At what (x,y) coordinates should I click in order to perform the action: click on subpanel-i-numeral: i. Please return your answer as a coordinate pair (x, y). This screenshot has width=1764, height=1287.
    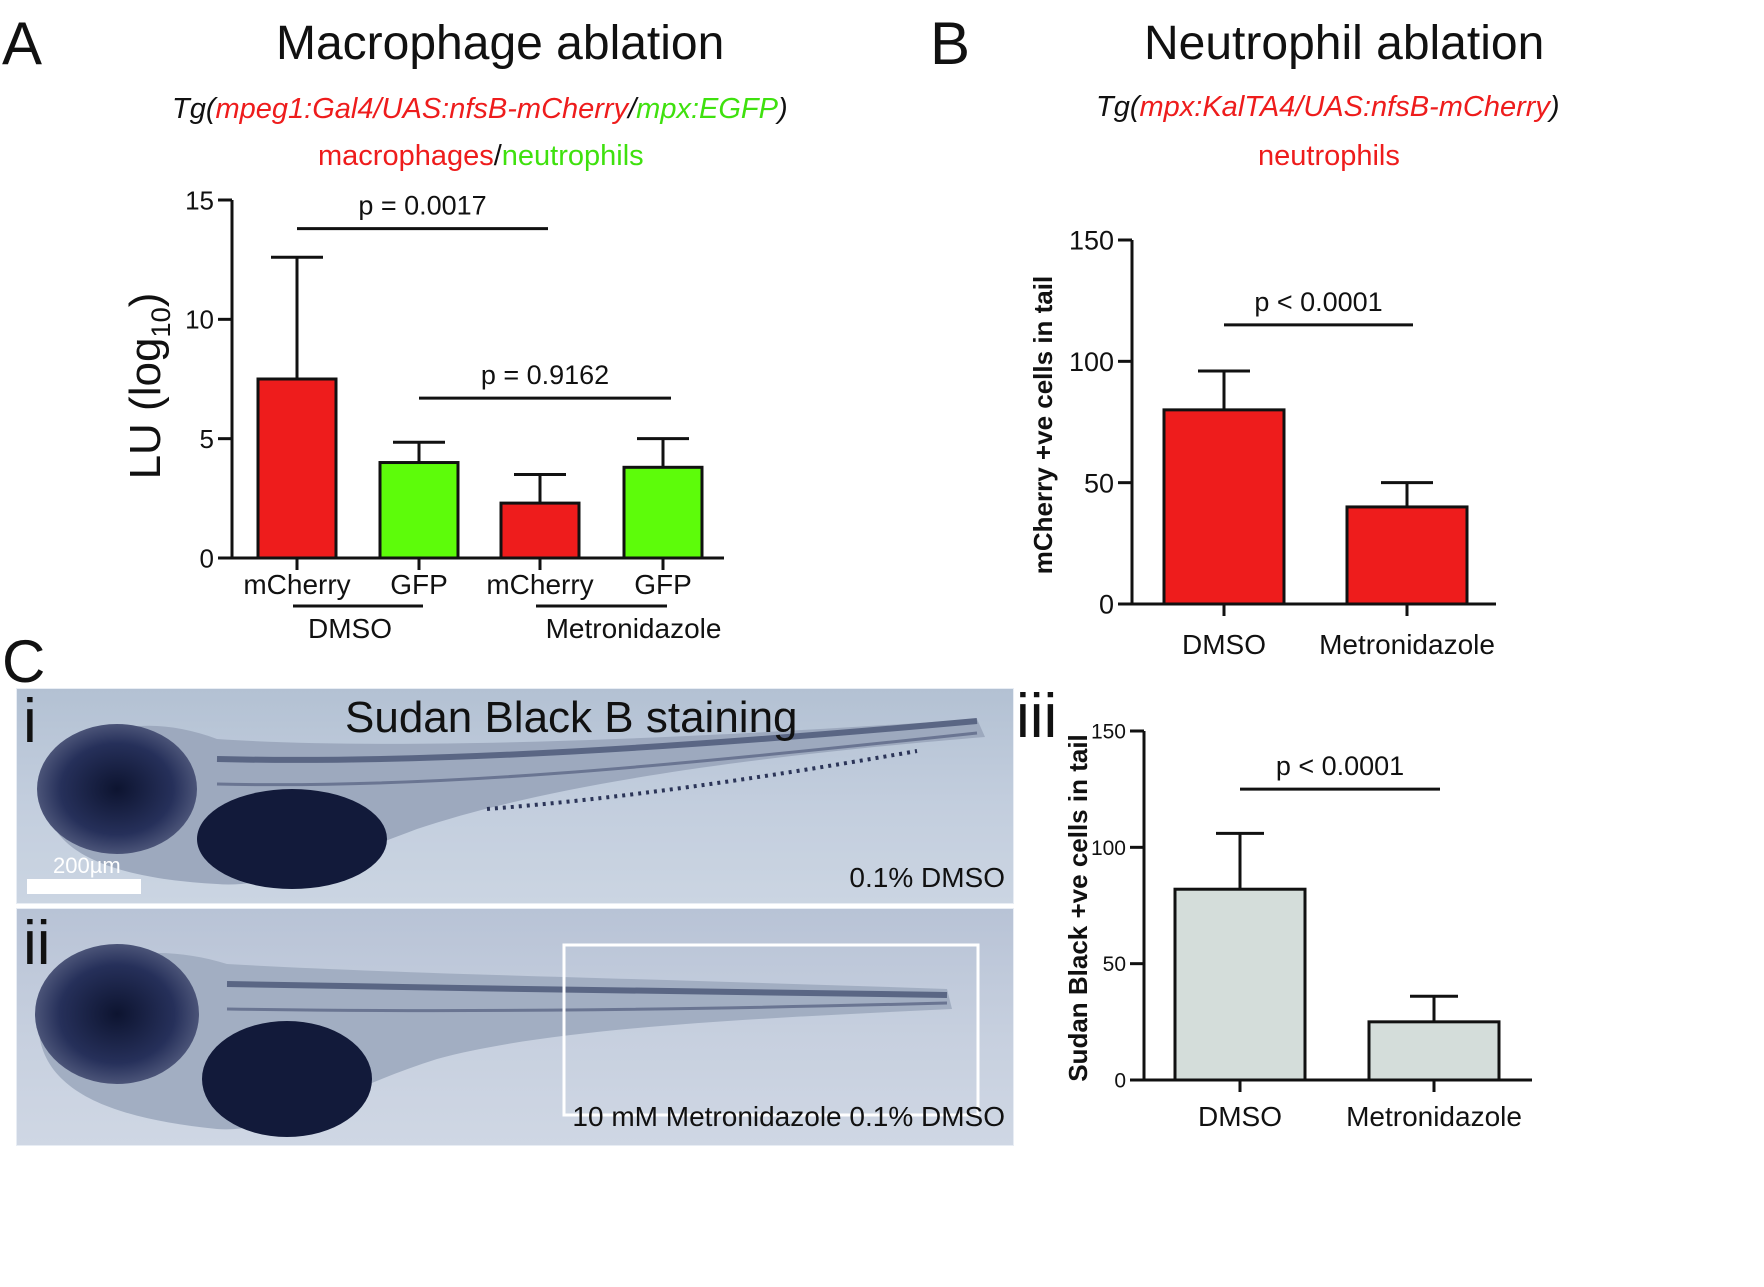
    Looking at the image, I should click on (30, 722).